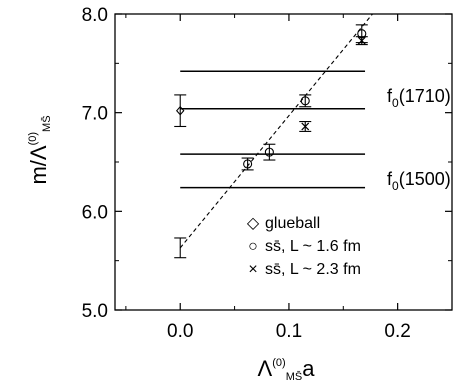 This screenshot has height=383, width=456. Describe the element at coordinates (289, 331) in the screenshot. I see `x-tick-label: 0.1` at that location.